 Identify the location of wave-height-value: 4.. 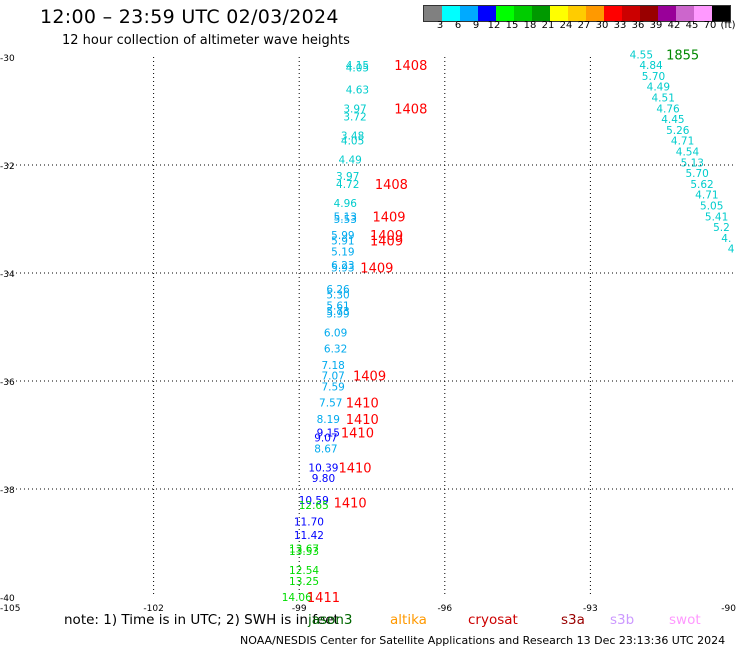
(726, 239).